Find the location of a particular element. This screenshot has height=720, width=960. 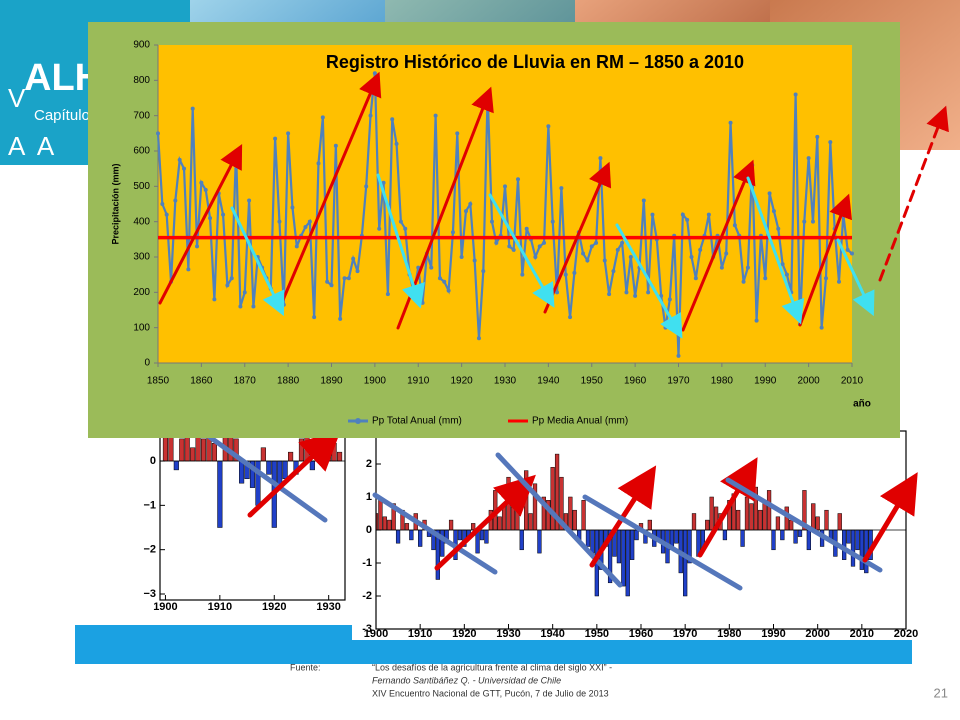

x-tick-label: 1940 is located at coordinates (548, 381).